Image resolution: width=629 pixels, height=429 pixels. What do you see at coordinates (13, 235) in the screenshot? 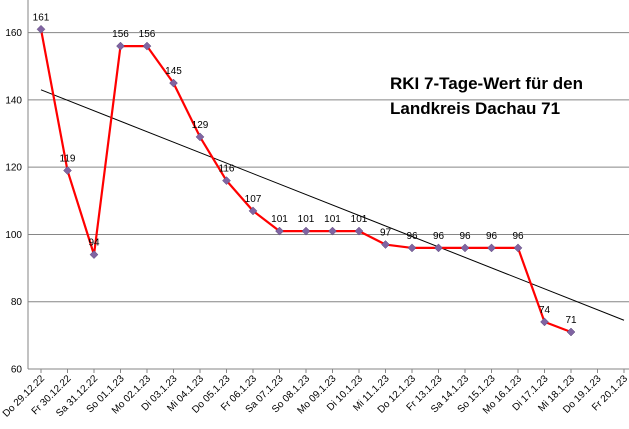
I see `y-tick-label: 100` at bounding box center [13, 235].